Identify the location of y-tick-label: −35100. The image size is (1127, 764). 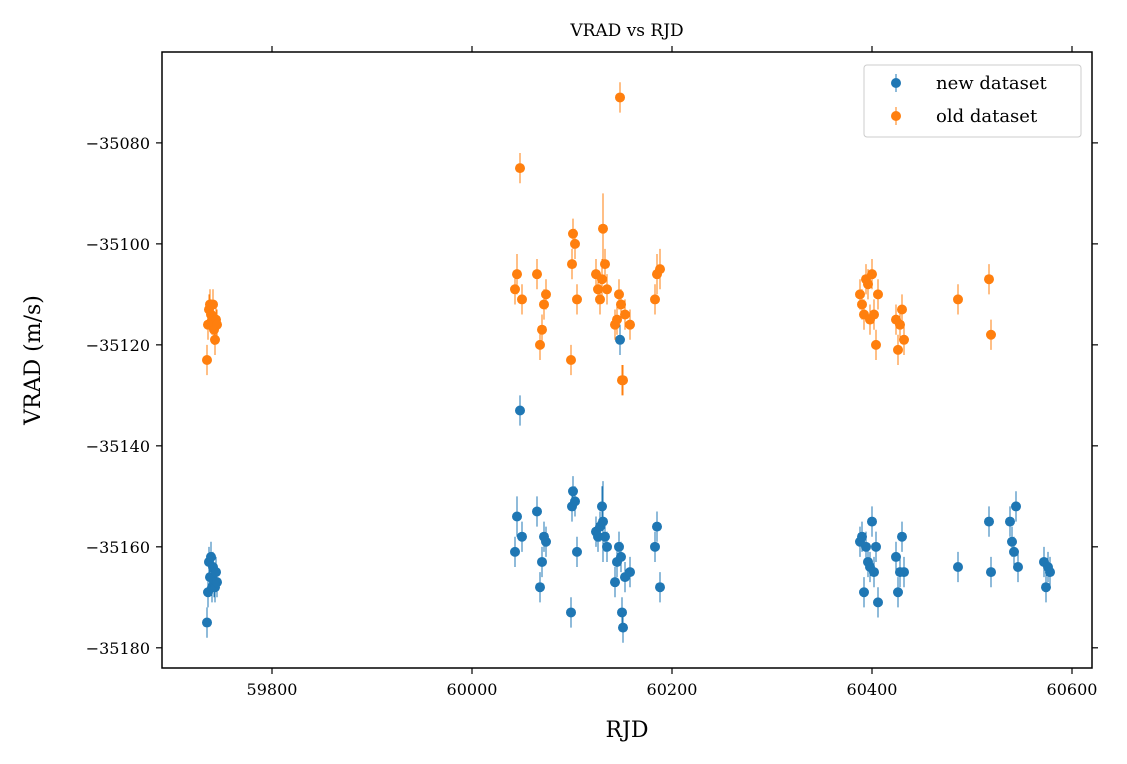
(118, 244).